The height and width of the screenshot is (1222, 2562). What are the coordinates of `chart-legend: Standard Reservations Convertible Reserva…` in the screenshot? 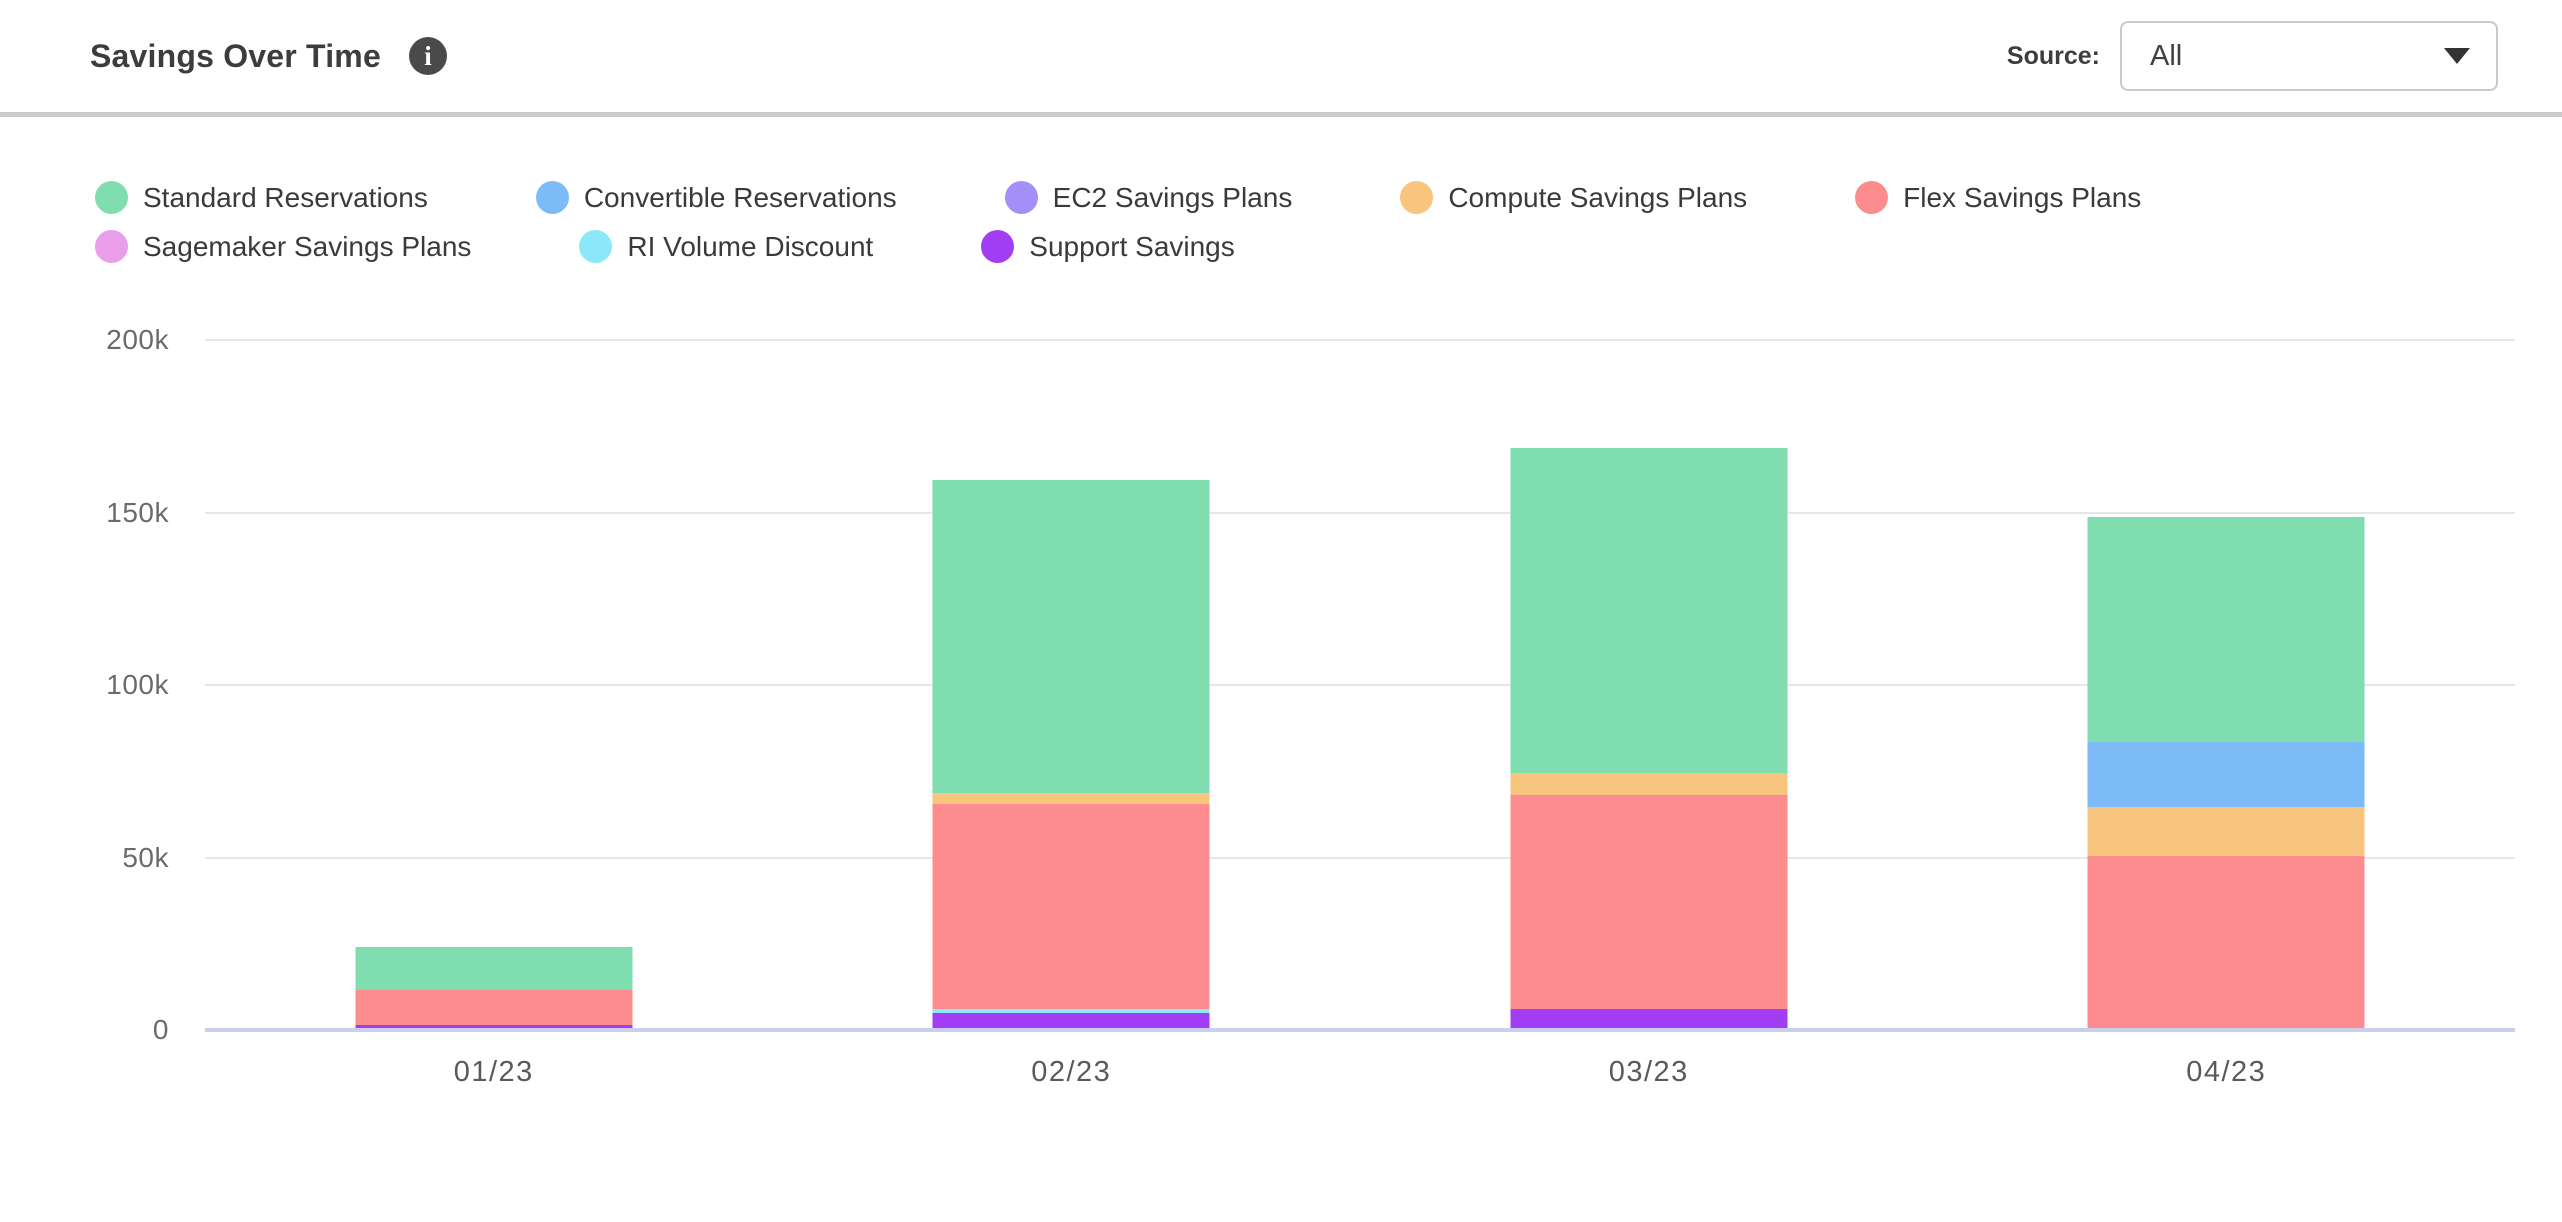 It's located at (1298, 222).